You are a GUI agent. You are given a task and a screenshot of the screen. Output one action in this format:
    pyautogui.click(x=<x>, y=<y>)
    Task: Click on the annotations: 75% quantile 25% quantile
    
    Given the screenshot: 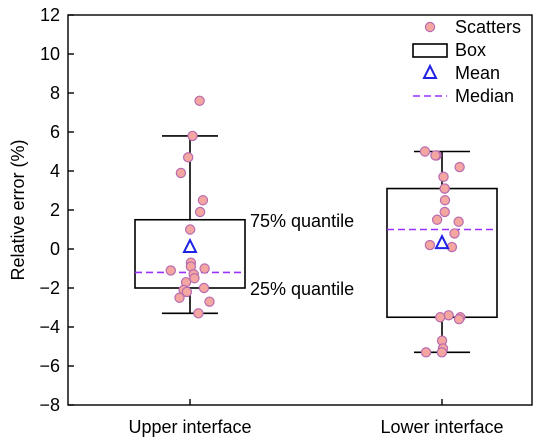 What is the action you would take?
    pyautogui.click(x=302, y=255)
    